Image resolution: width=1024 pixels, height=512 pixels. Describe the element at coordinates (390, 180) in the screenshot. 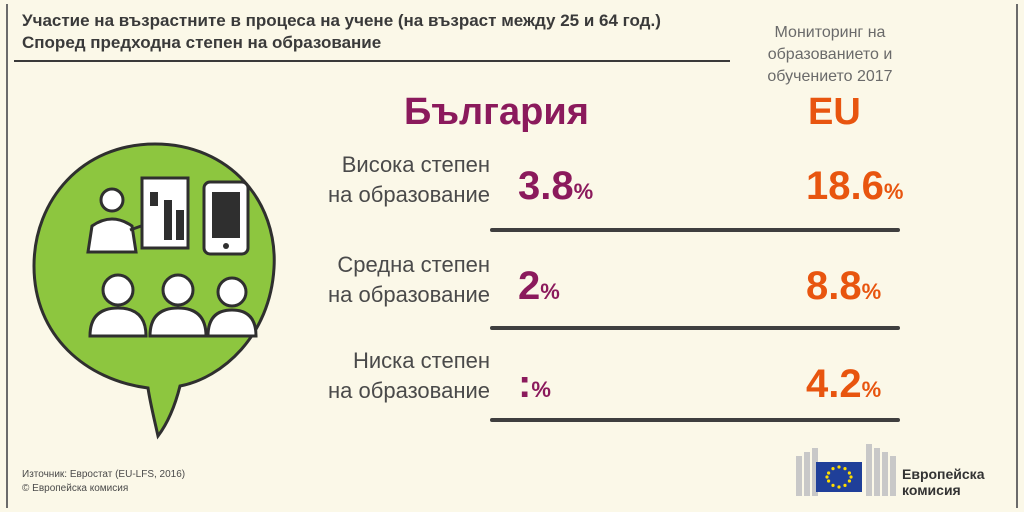

I see `row-high-label: Висока степен на образование` at that location.